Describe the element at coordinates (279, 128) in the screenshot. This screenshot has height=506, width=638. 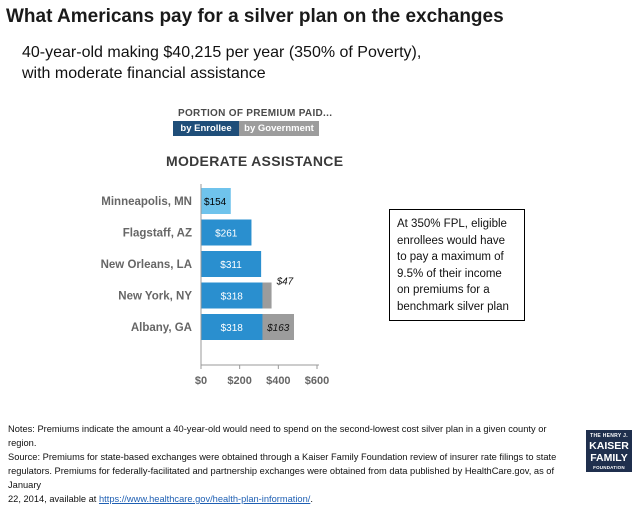
I see `legend-government: by Government` at that location.